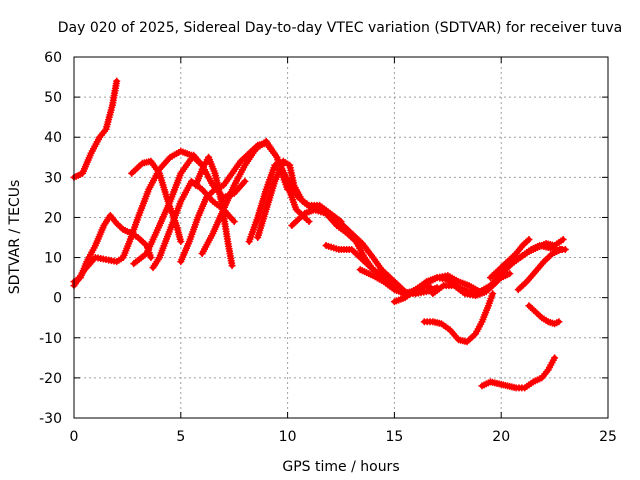 Image resolution: width=640 pixels, height=480 pixels. I want to click on y-tick-label: 0, so click(57, 299).